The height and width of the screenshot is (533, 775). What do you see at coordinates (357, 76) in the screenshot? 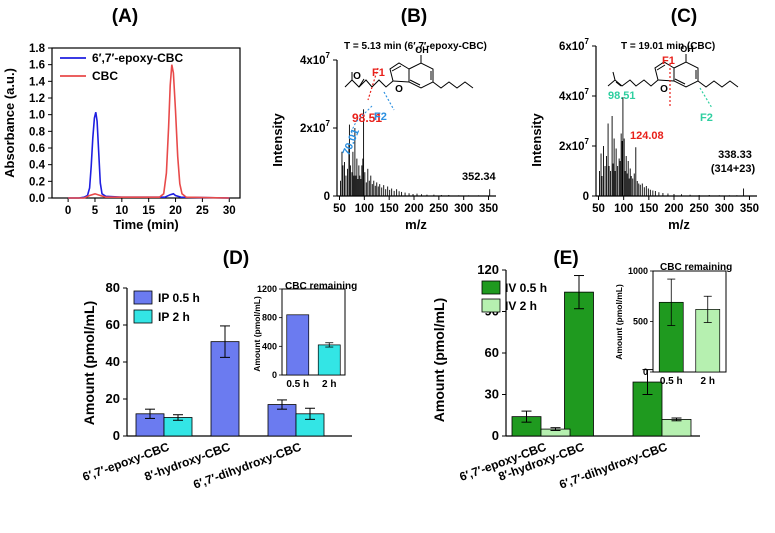
I see `panel-b-structure-epoxide-oxygen: O` at bounding box center [357, 76].